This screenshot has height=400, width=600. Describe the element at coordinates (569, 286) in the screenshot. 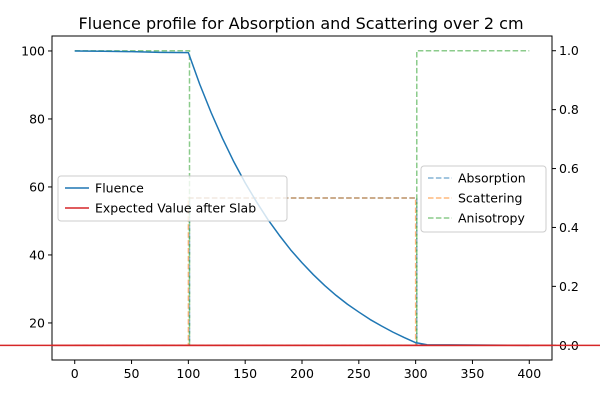

I see `y-right-tick-label: 0.2` at that location.